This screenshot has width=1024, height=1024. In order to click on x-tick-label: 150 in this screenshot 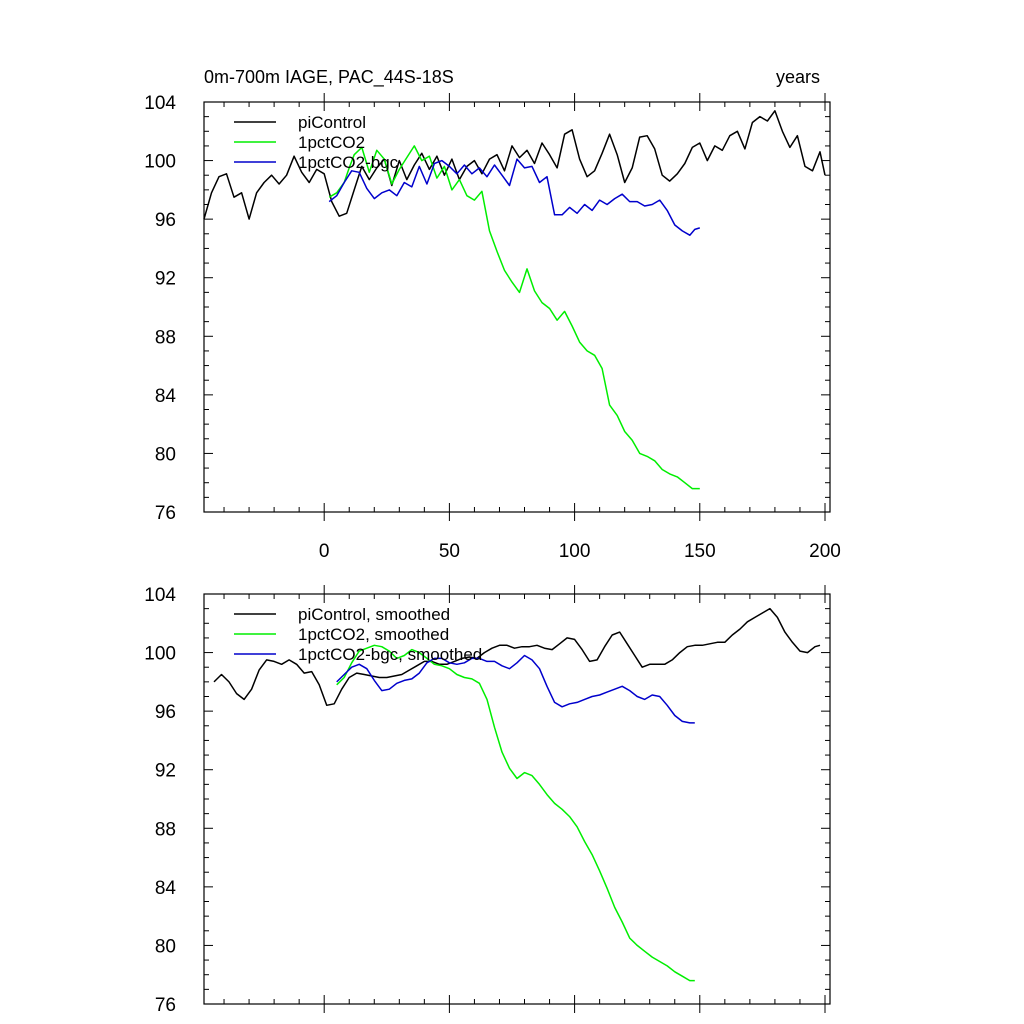, I will do `click(700, 551)`.